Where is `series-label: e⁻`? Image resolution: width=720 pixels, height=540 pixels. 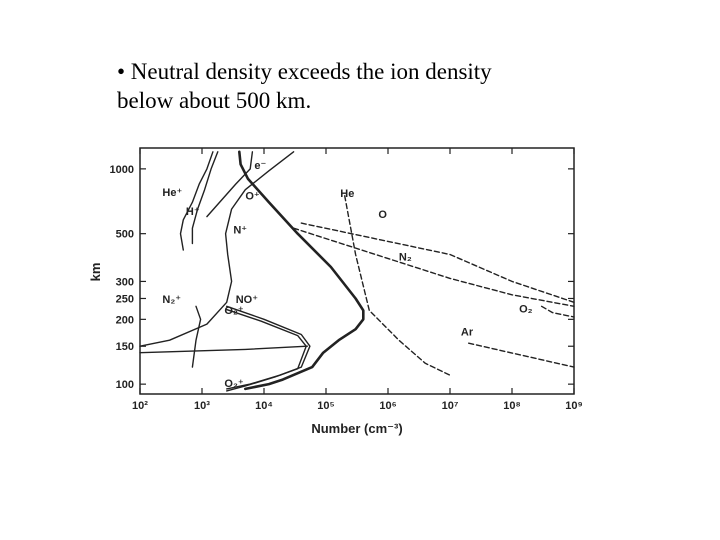
series-label: e⁻ is located at coordinates (260, 166).